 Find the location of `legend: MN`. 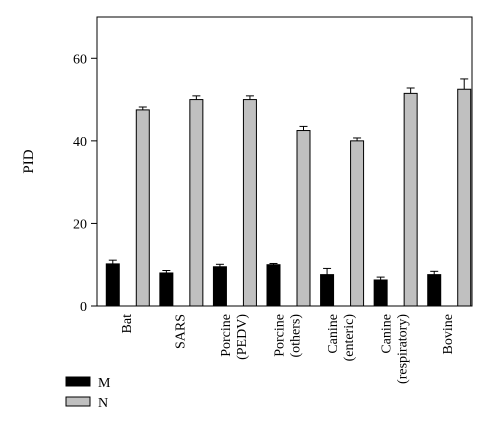

legend: MN is located at coordinates (88, 393).